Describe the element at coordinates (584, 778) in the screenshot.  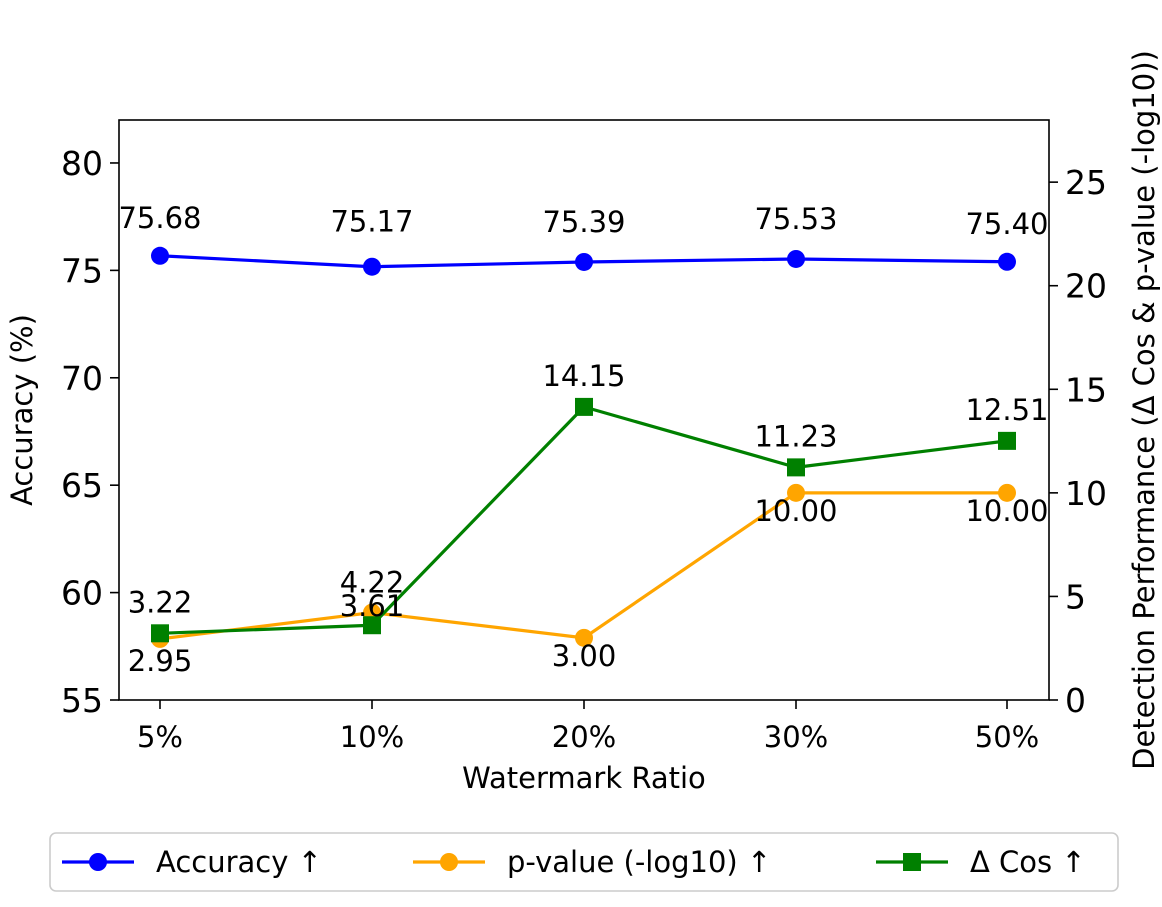
I see `x-axis-label: Watermark Ratio` at that location.